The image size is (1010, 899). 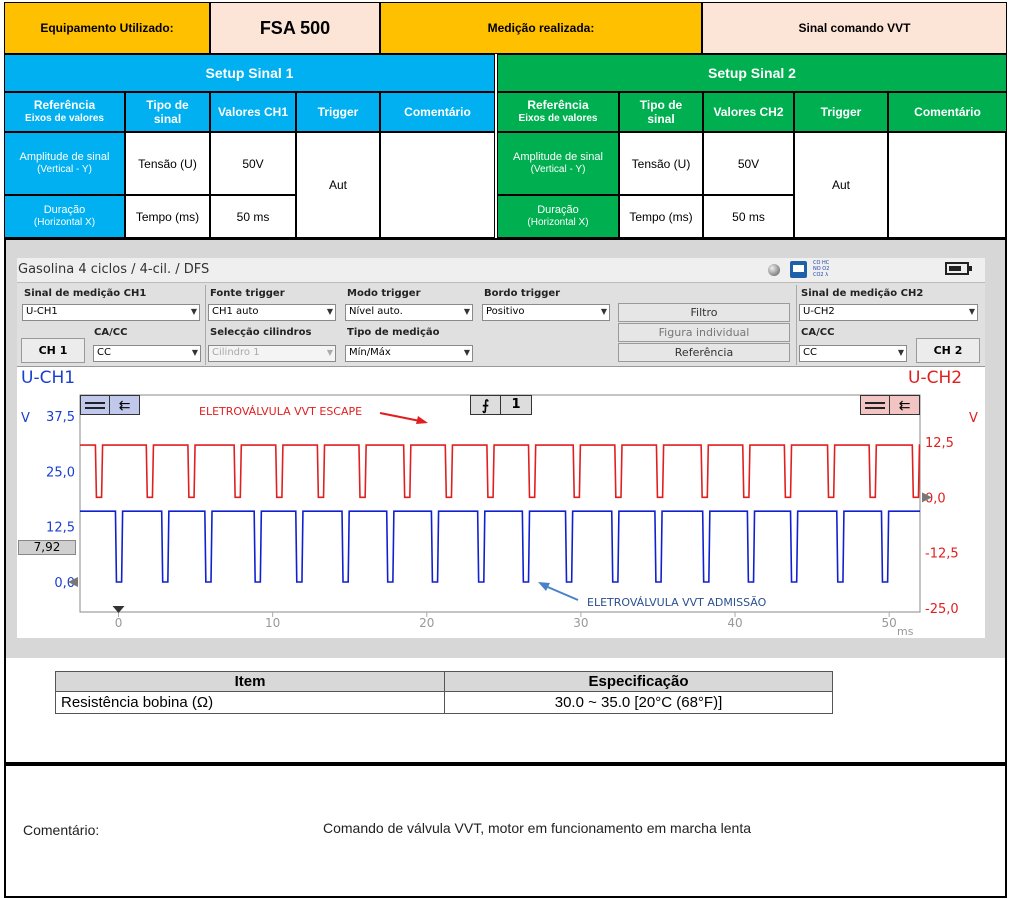 What do you see at coordinates (437, 112) in the screenshot?
I see `setup1-col-comment: Comentário` at bounding box center [437, 112].